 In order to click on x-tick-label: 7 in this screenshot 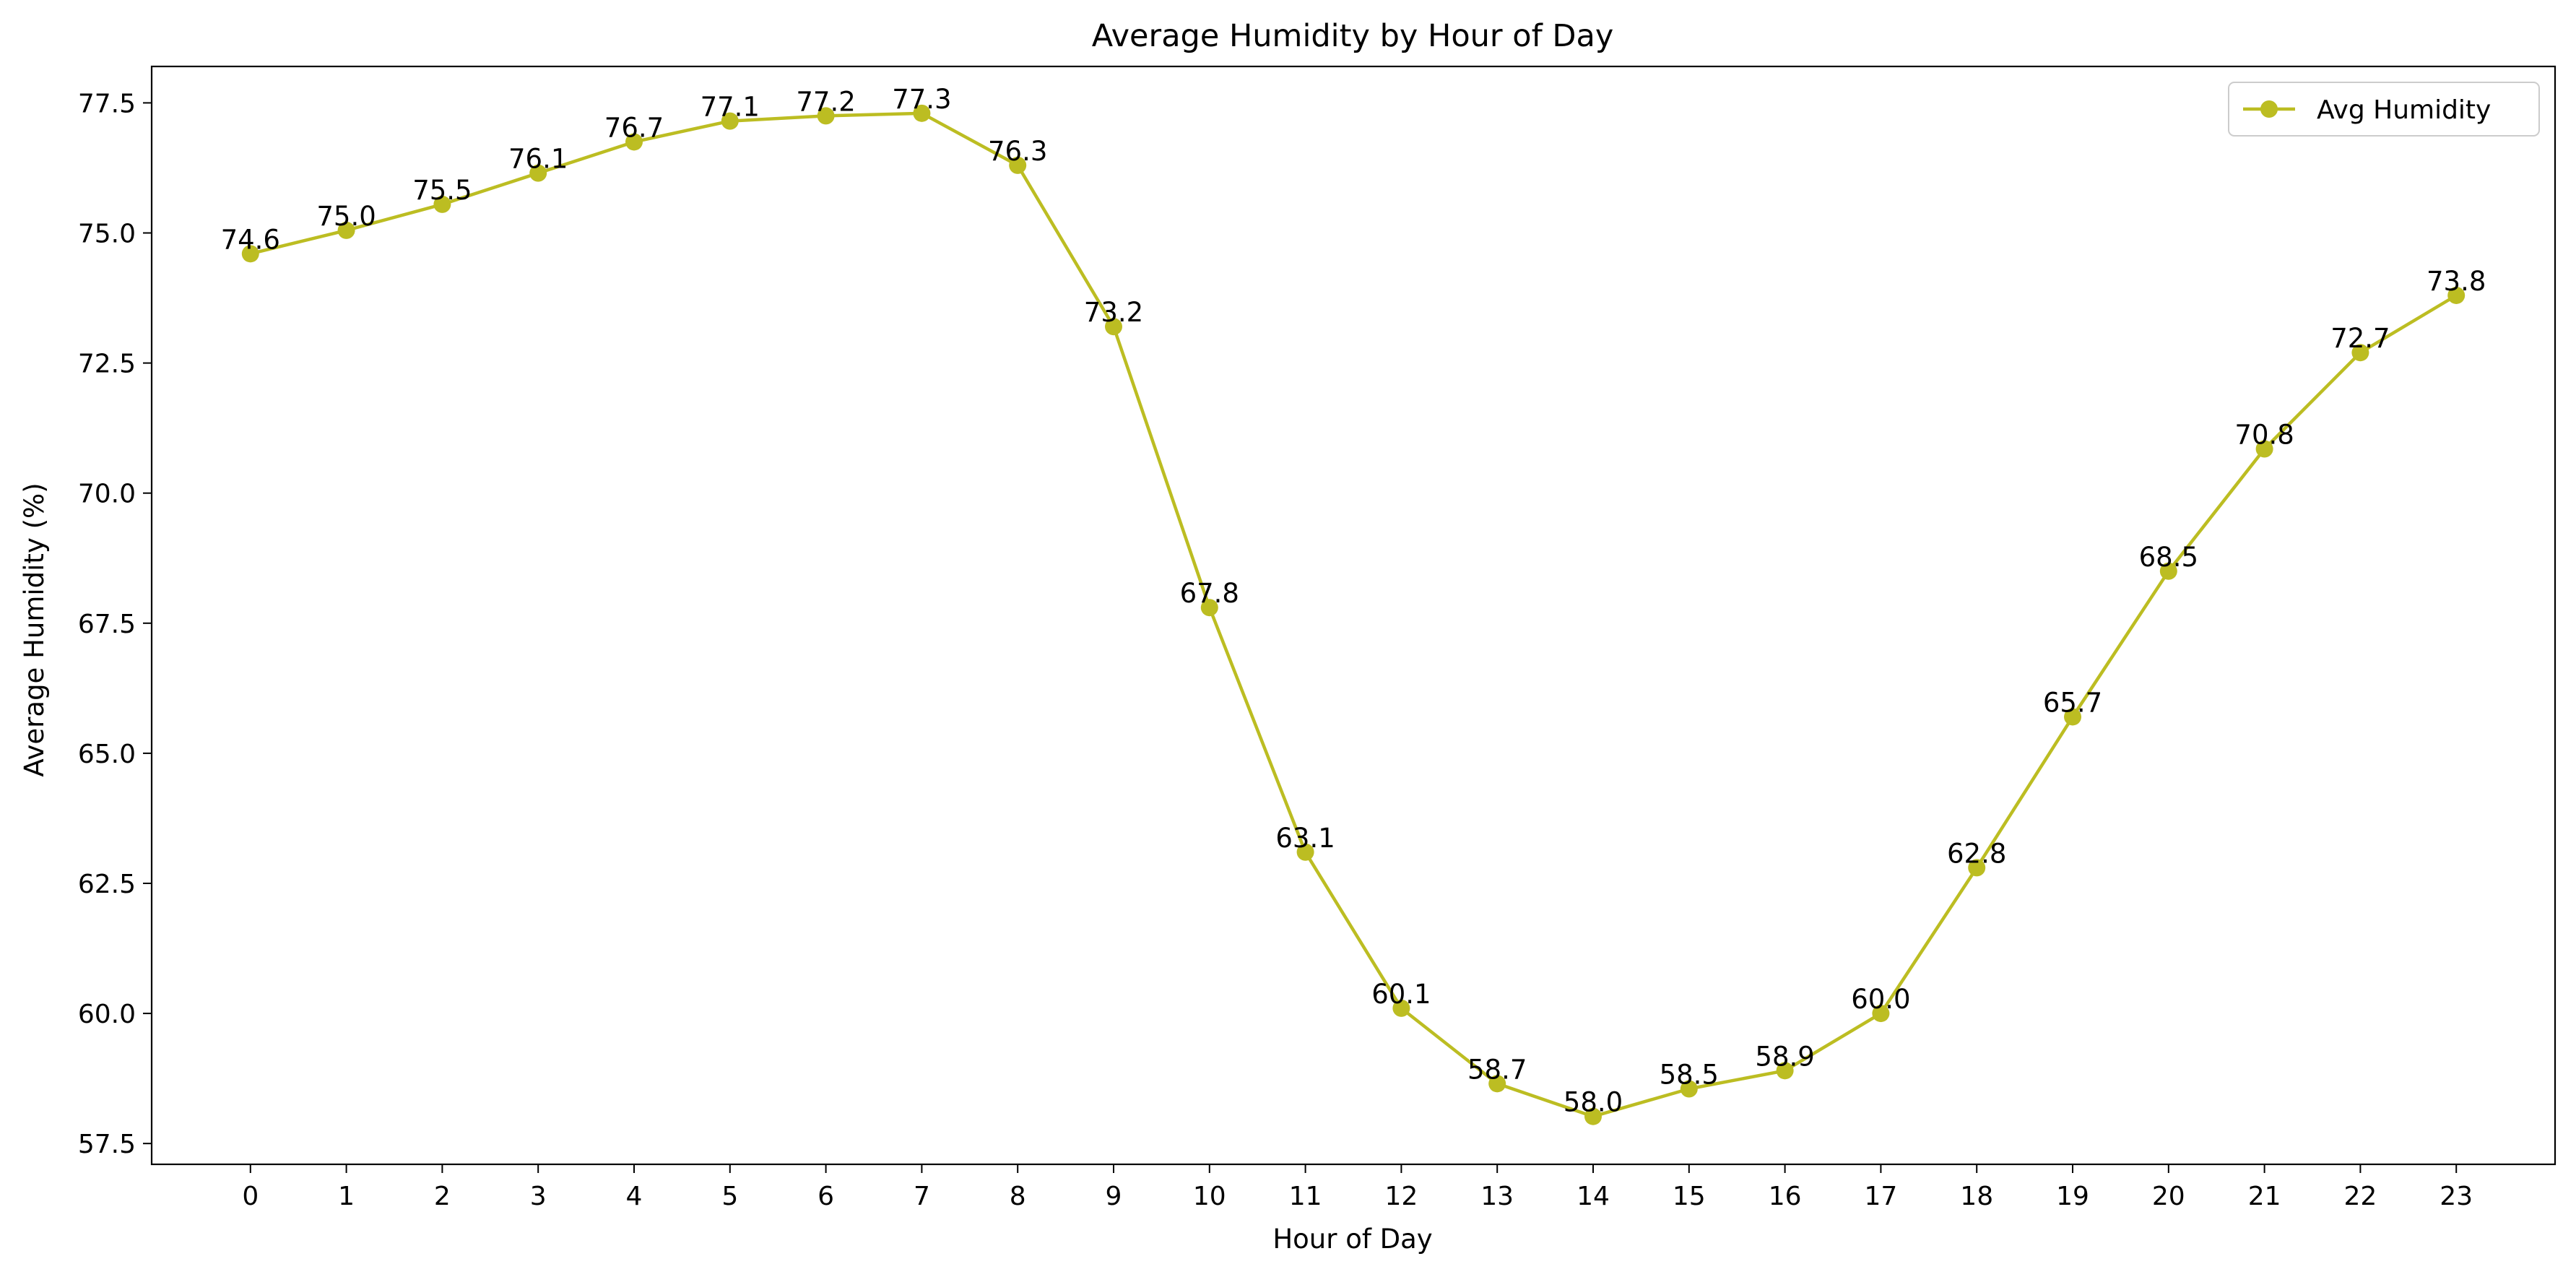, I will do `click(922, 1196)`.